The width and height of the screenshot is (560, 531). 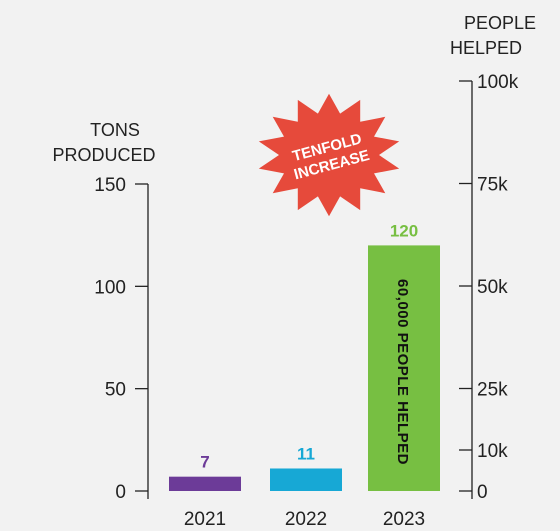 I want to click on right-tick-label: 0, so click(x=482, y=492).